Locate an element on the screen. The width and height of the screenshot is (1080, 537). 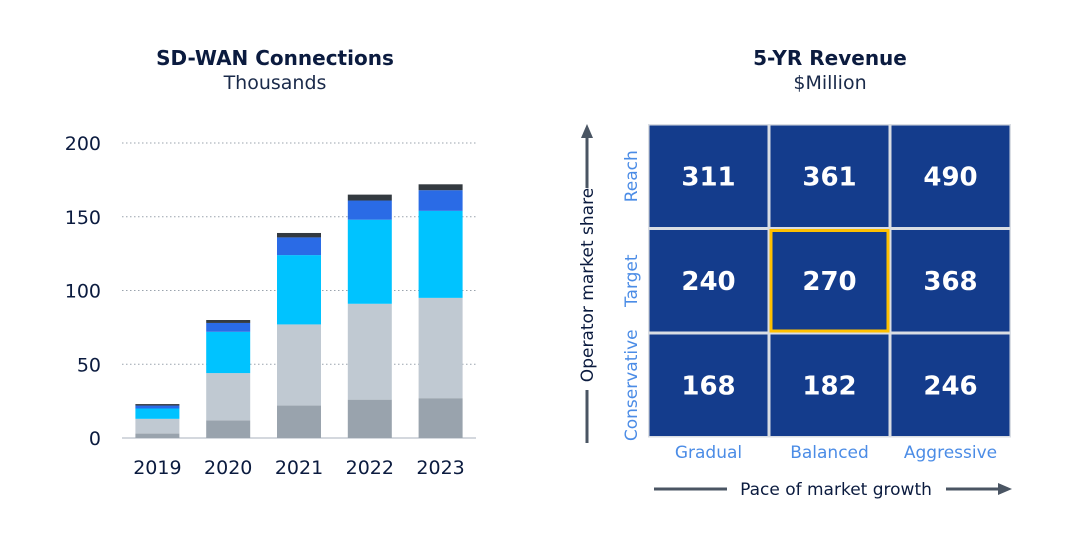
cell-value: 490 is located at coordinates (950, 177).